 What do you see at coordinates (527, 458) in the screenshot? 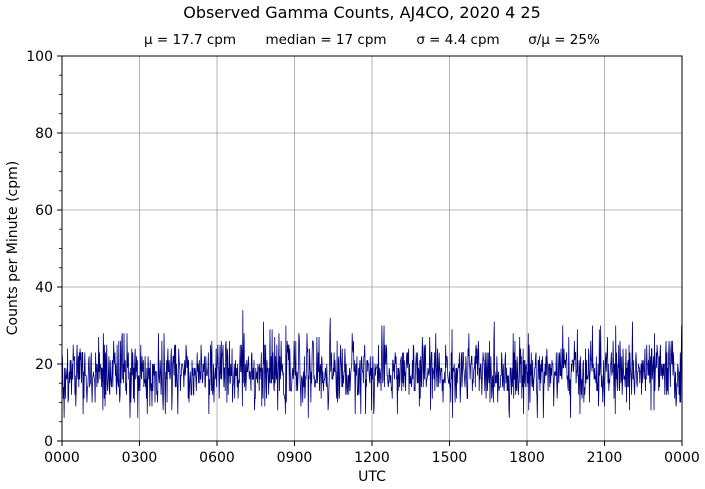
I see `x-tick-label: 1800` at bounding box center [527, 458].